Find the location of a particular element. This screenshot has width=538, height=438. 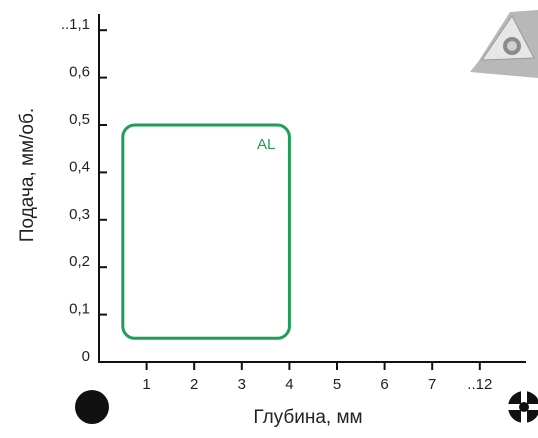

y-tick-label: 0,6 is located at coordinates (79, 72).